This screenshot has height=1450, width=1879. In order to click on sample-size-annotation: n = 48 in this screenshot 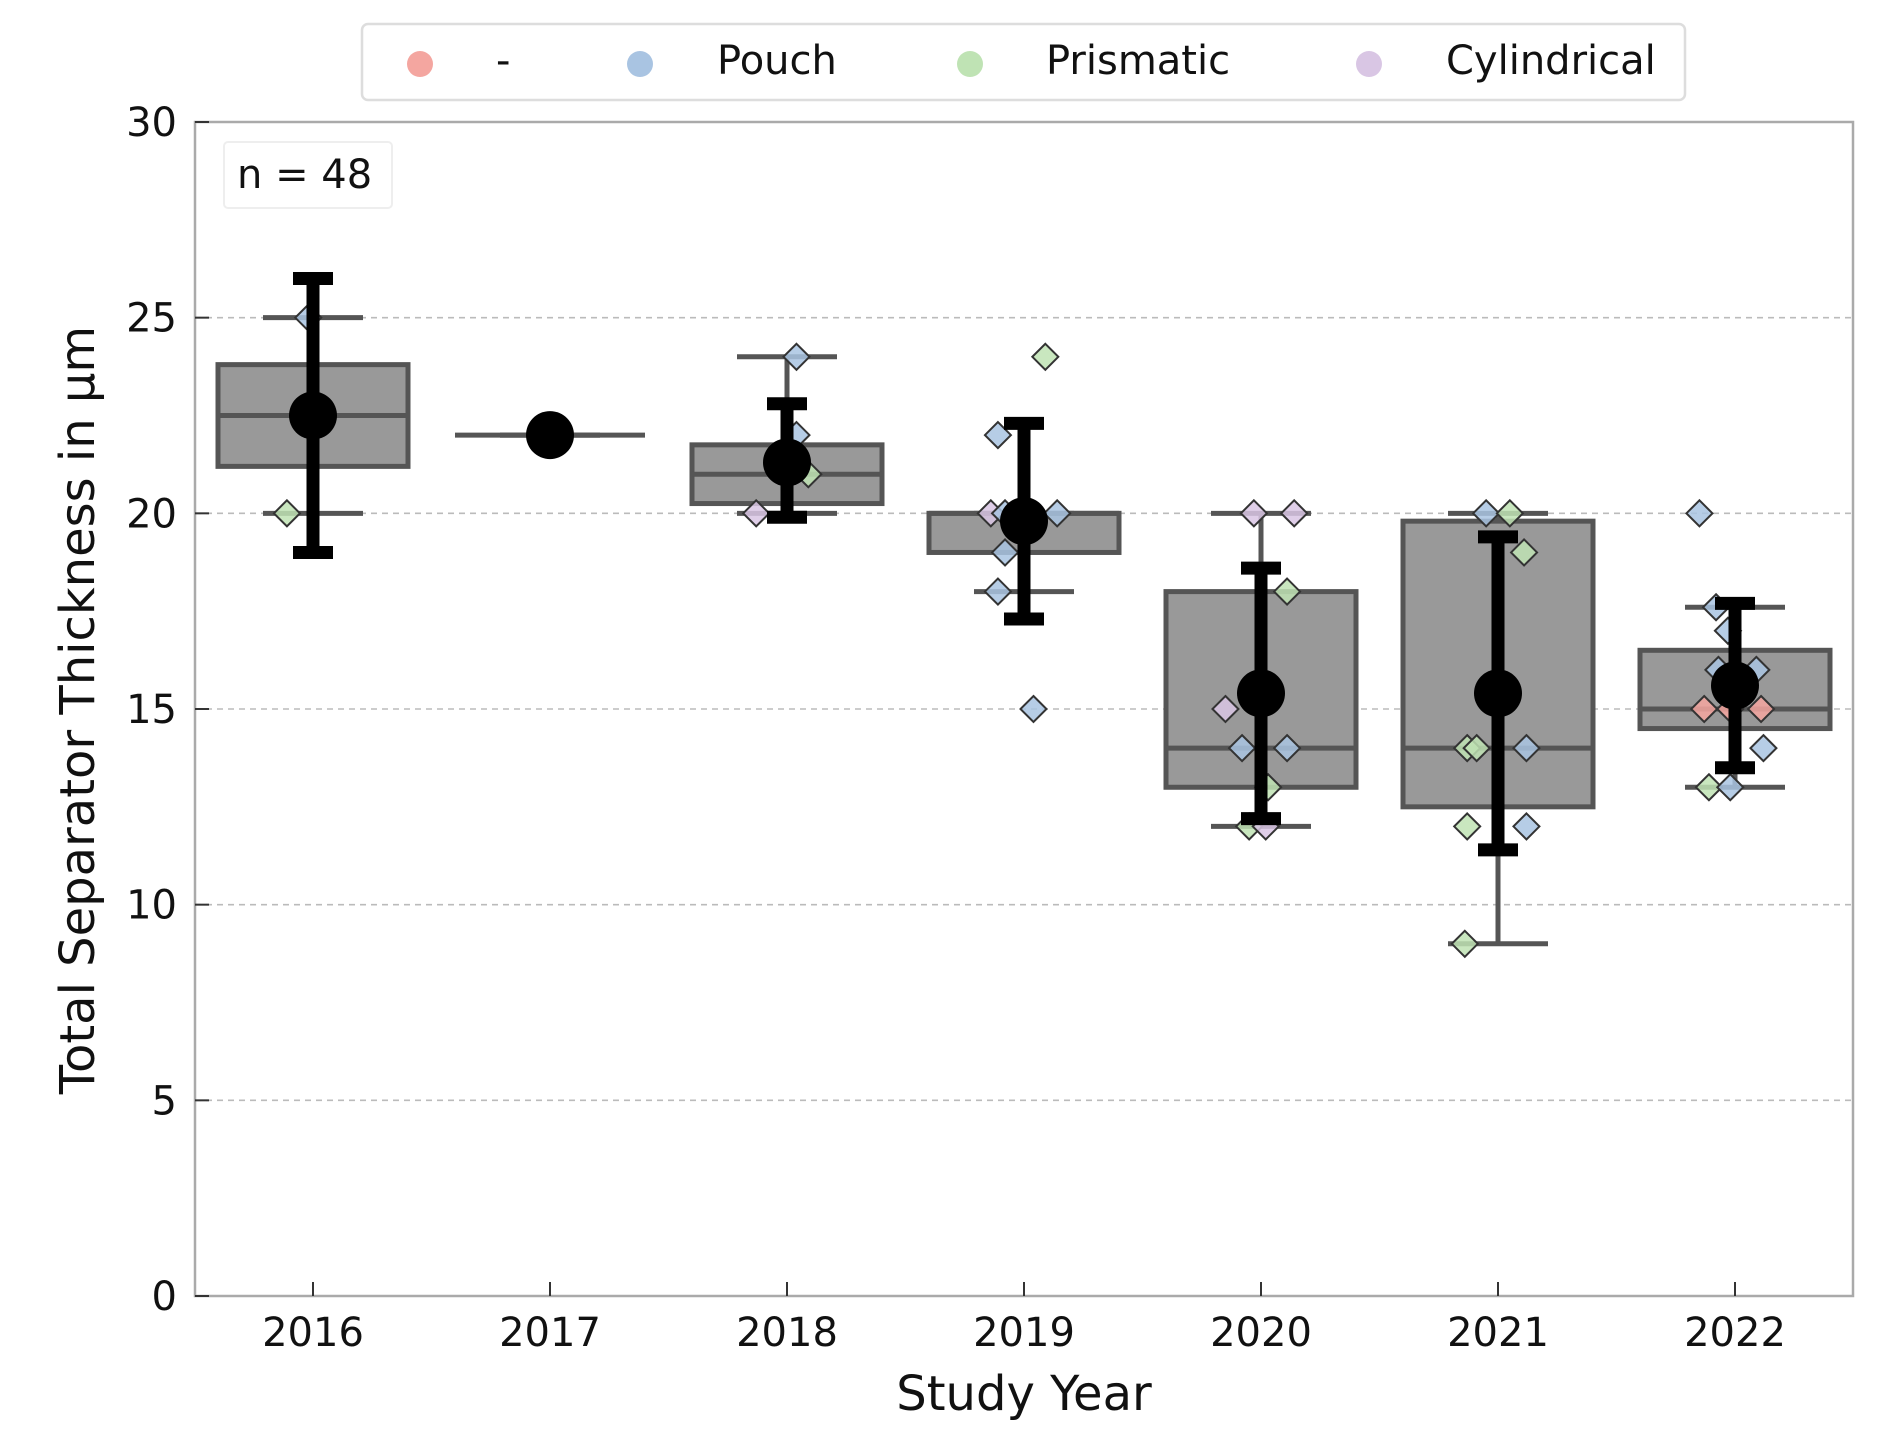, I will do `click(308, 175)`.